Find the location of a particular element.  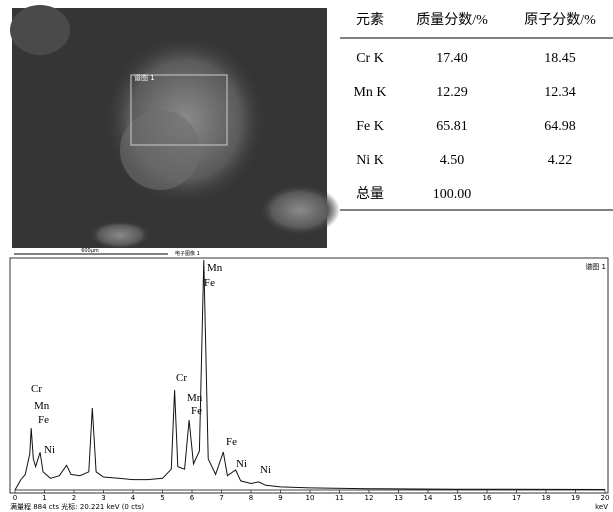

x-tick-label: 5 is located at coordinates (162, 498).